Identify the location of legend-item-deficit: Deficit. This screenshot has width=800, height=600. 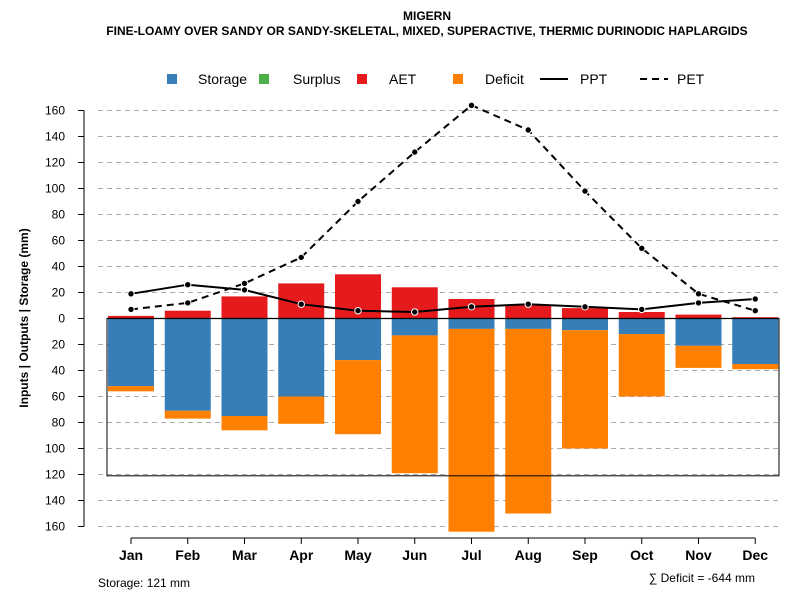
(488, 79).